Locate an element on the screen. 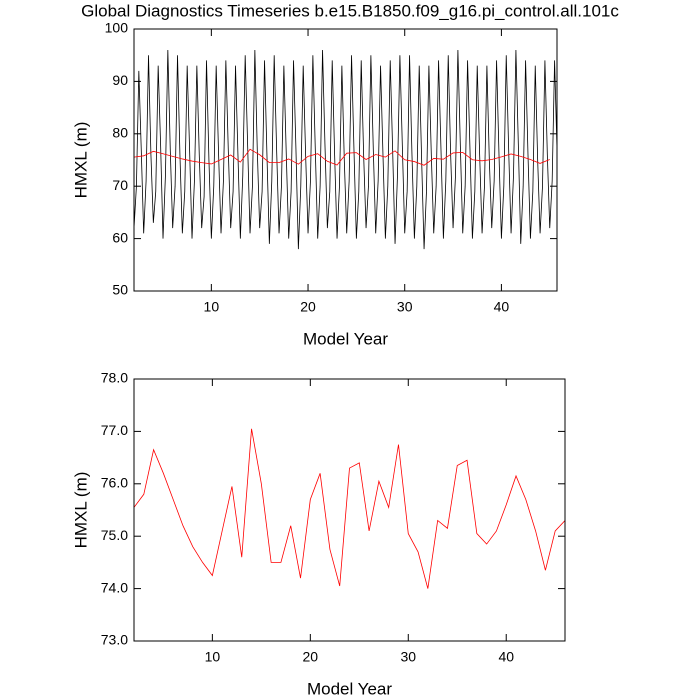 The image size is (700, 700). y-tick-label: 74.0 is located at coordinates (114, 587).